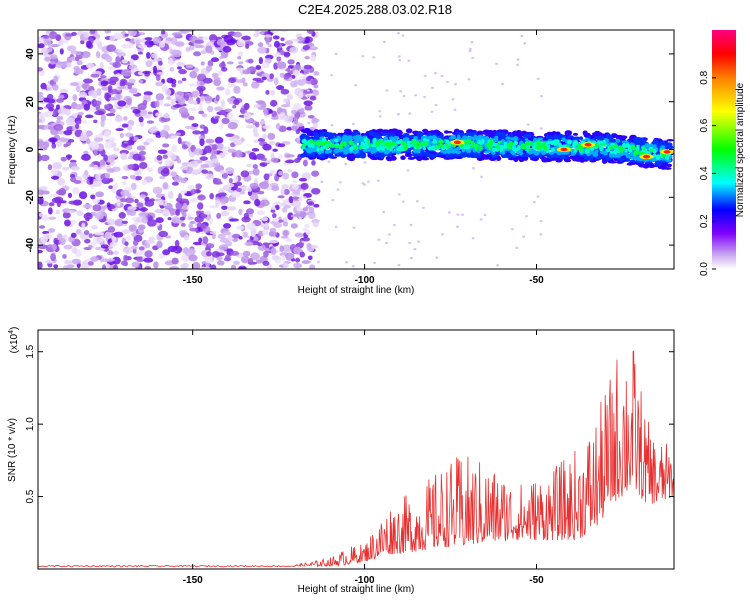  Describe the element at coordinates (646, 156) in the screenshot. I see `spectrogram-peak` at that location.